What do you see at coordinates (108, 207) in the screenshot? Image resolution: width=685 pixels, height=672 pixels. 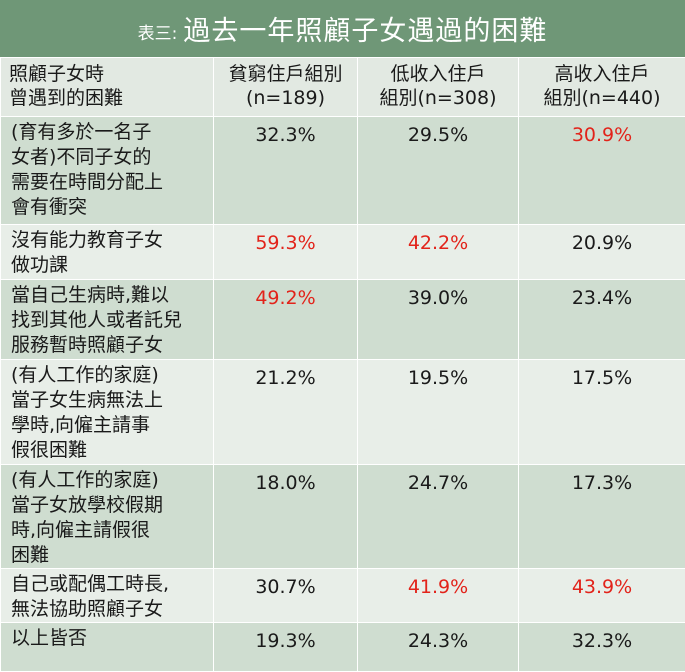 I see `row-label-line: 會有衝突` at bounding box center [108, 207].